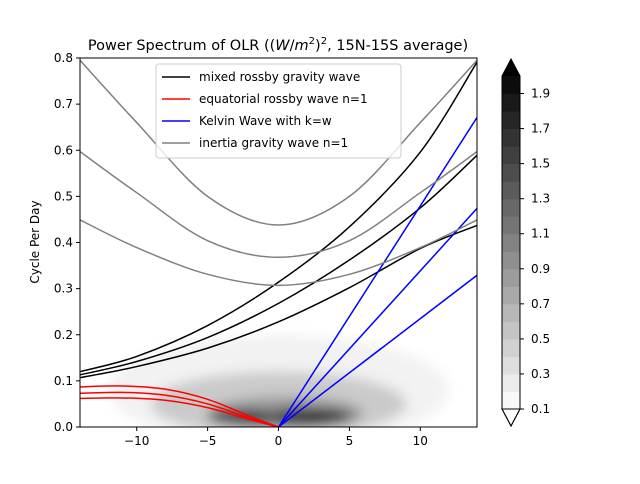 This screenshot has width=640, height=484. What do you see at coordinates (35, 241) in the screenshot?
I see `y-axis-label: Cycle Per Day` at bounding box center [35, 241].